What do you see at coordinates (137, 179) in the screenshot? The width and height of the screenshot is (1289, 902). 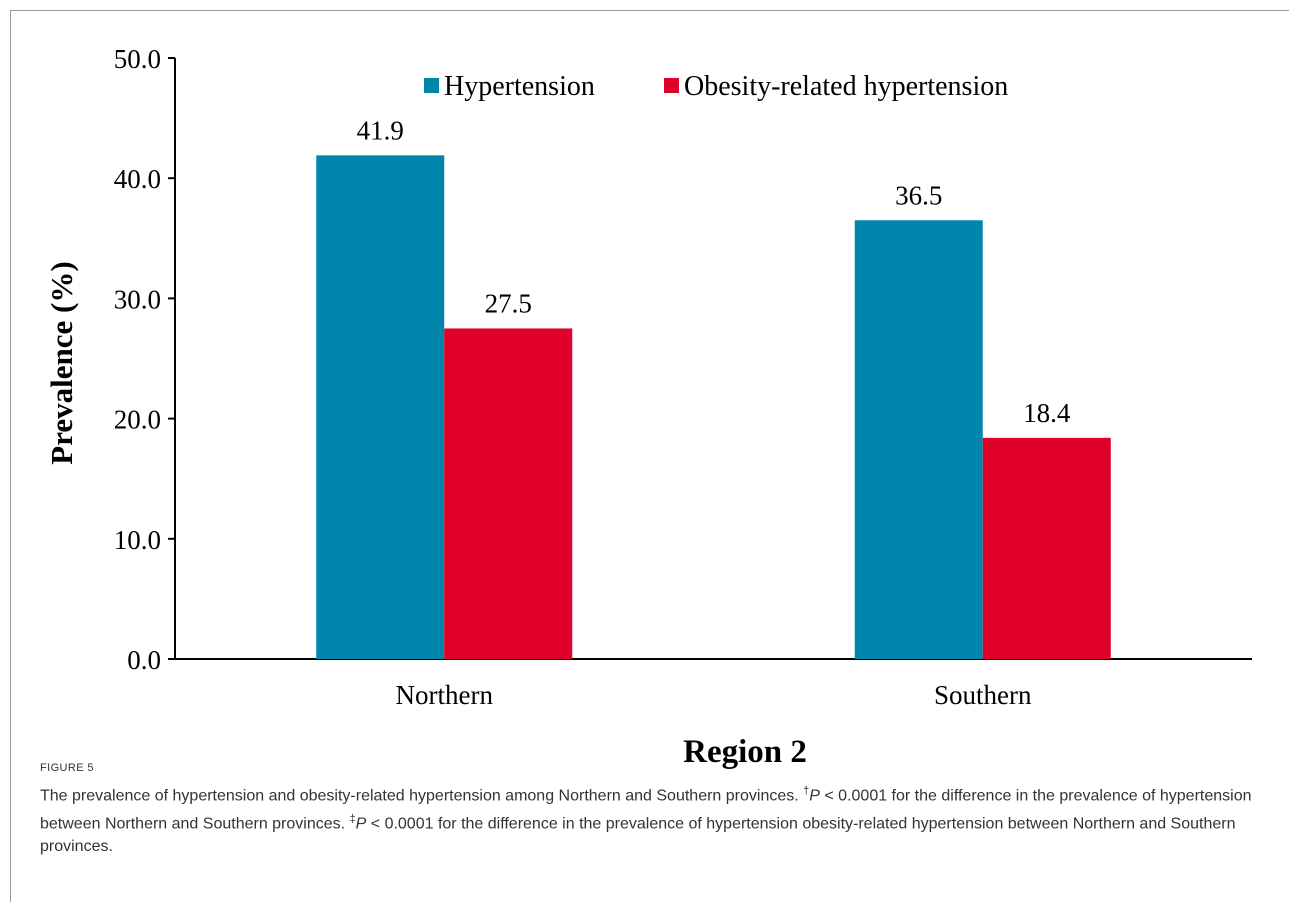 I see `y-tick-label: 40.0` at bounding box center [137, 179].